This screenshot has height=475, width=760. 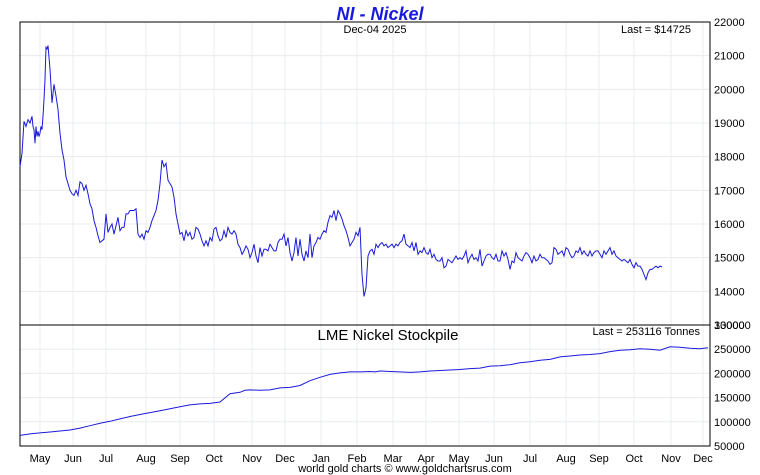 I want to click on price-last-label: Last = $14725, so click(x=656, y=30).